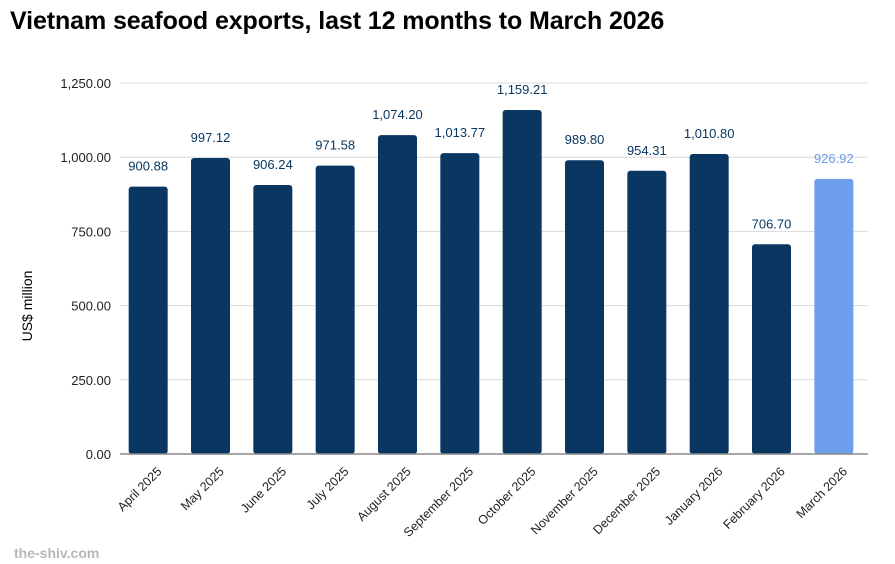 The width and height of the screenshot is (895, 564). I want to click on data-label: 954.31, so click(647, 150).